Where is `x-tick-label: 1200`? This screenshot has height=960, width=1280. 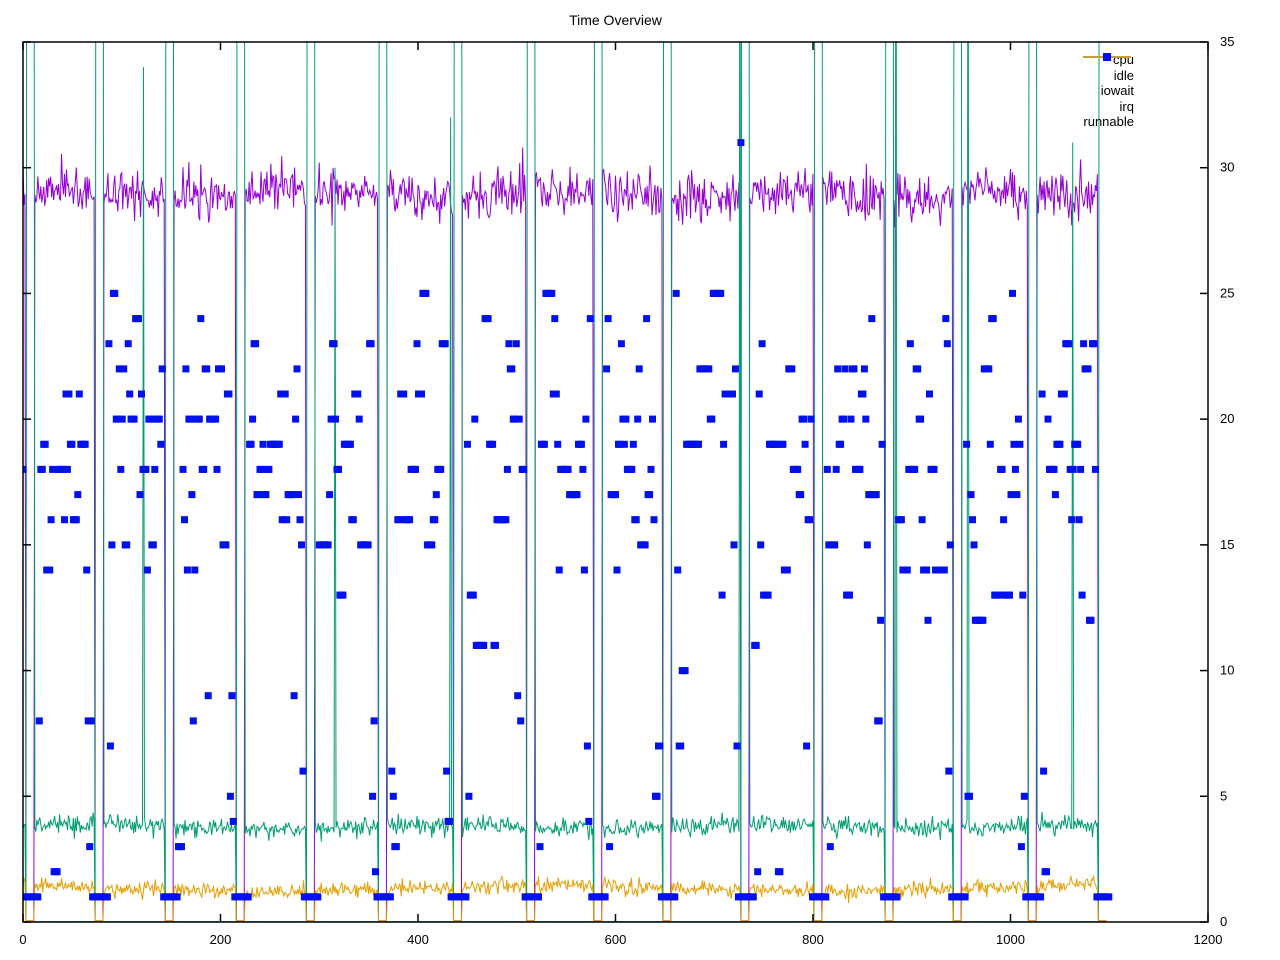 x-tick-label: 1200 is located at coordinates (1208, 939).